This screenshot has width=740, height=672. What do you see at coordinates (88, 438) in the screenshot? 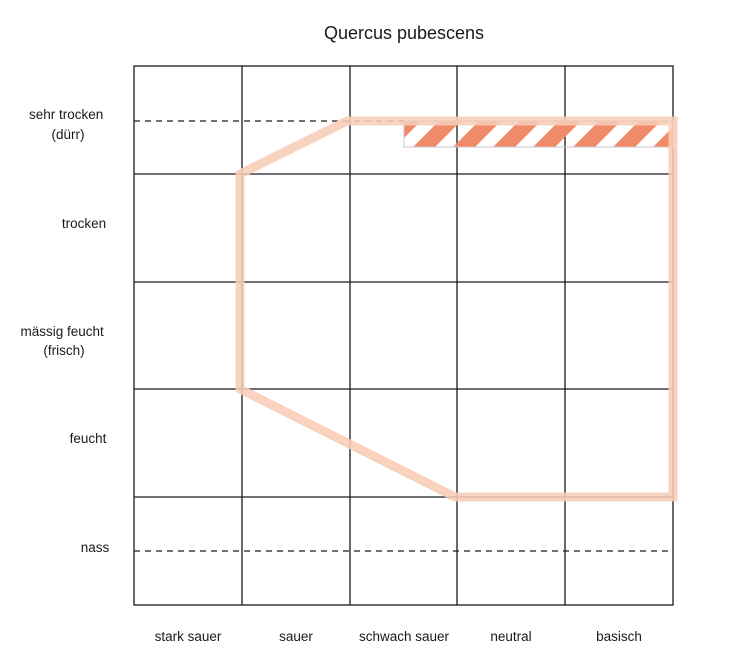
I see `moisture-label-moist: feucht` at bounding box center [88, 438].